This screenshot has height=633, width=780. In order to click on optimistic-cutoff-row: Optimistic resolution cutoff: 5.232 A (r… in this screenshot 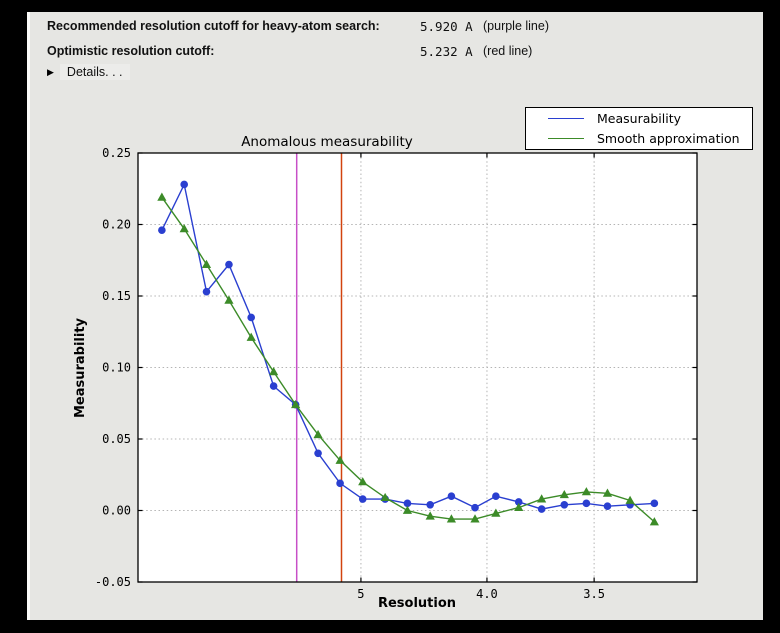, I will do `click(395, 53)`.